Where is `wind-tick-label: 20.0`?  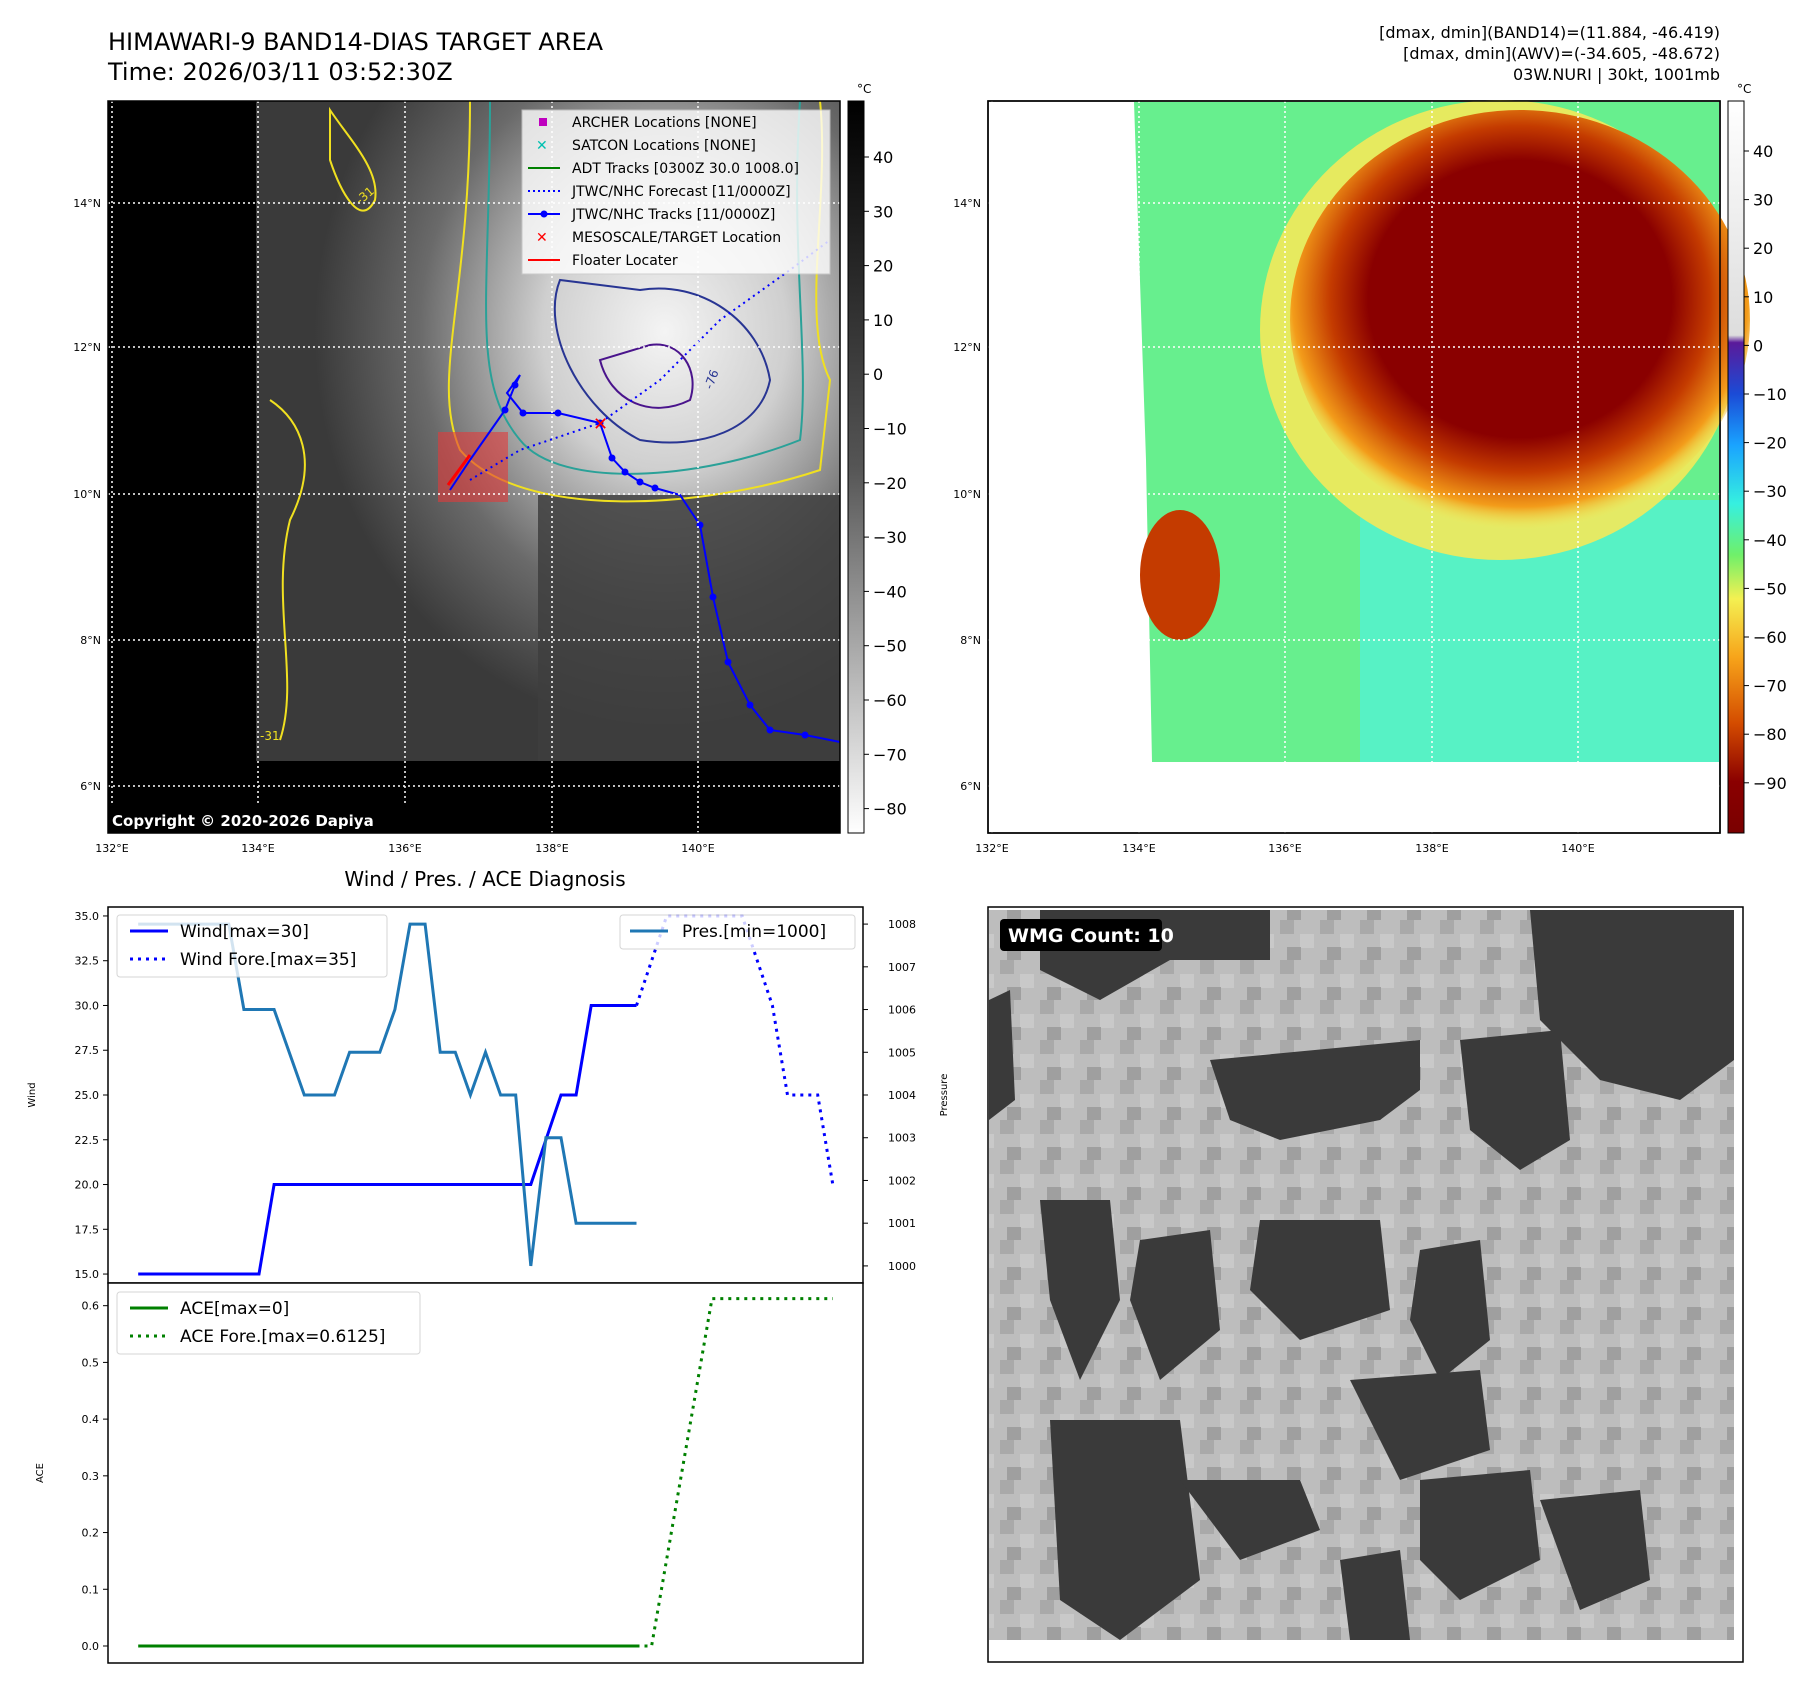 wind-tick-label: 20.0 is located at coordinates (87, 1185).